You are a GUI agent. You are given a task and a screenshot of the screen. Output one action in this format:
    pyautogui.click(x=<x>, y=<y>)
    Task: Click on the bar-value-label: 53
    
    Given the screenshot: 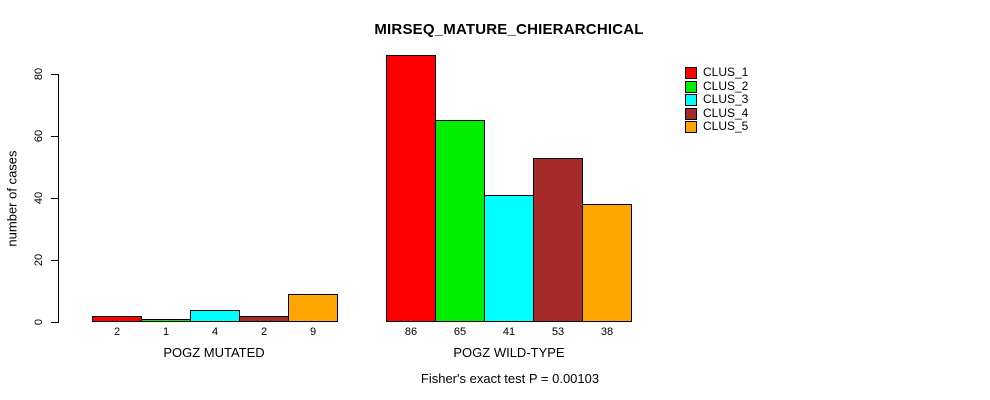 What is the action you would take?
    pyautogui.click(x=558, y=332)
    